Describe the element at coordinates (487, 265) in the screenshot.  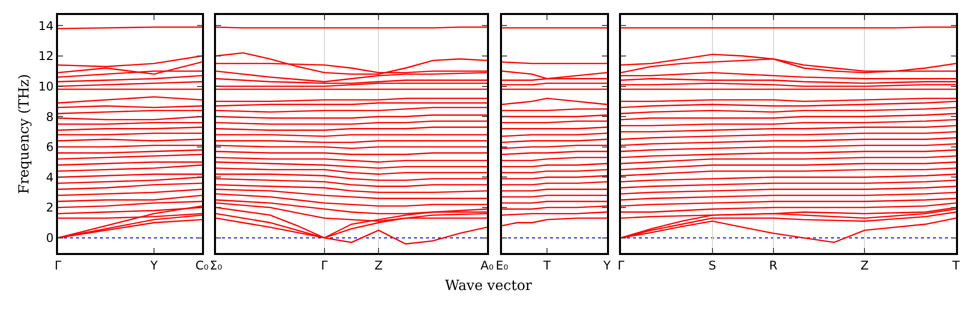
I see `x-tick-label: A₀` at that location.